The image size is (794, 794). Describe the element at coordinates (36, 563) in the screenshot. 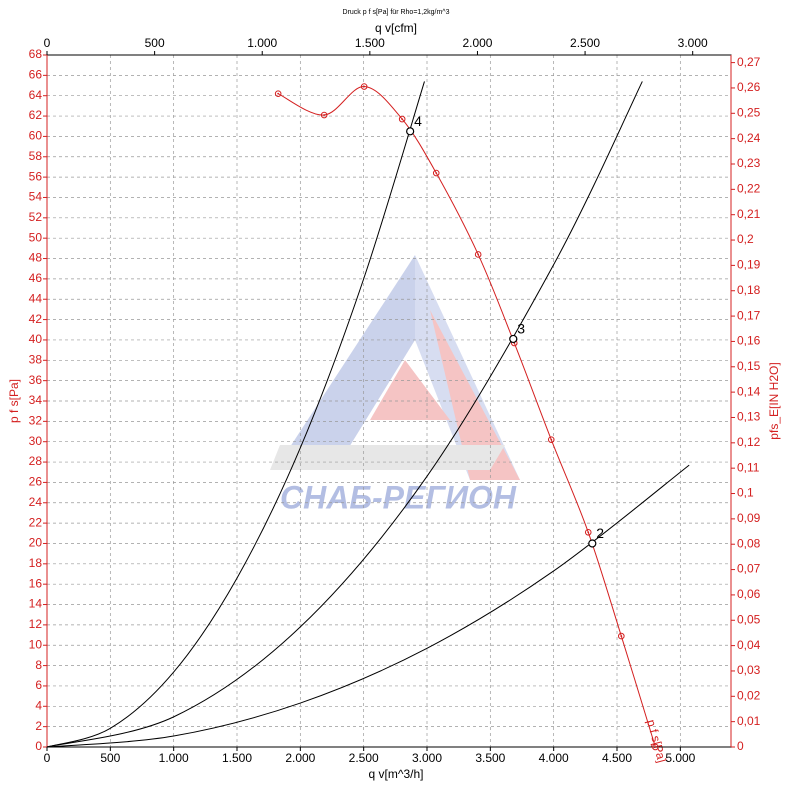

I see `y-tick-label: 18` at that location.